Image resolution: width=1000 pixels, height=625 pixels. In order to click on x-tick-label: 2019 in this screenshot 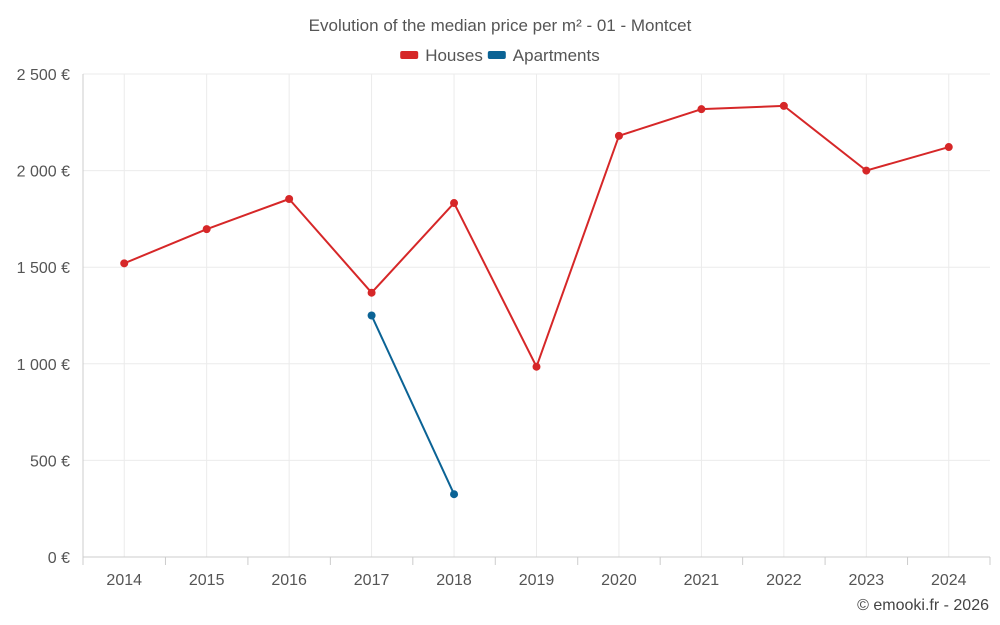, I will do `click(537, 580)`.